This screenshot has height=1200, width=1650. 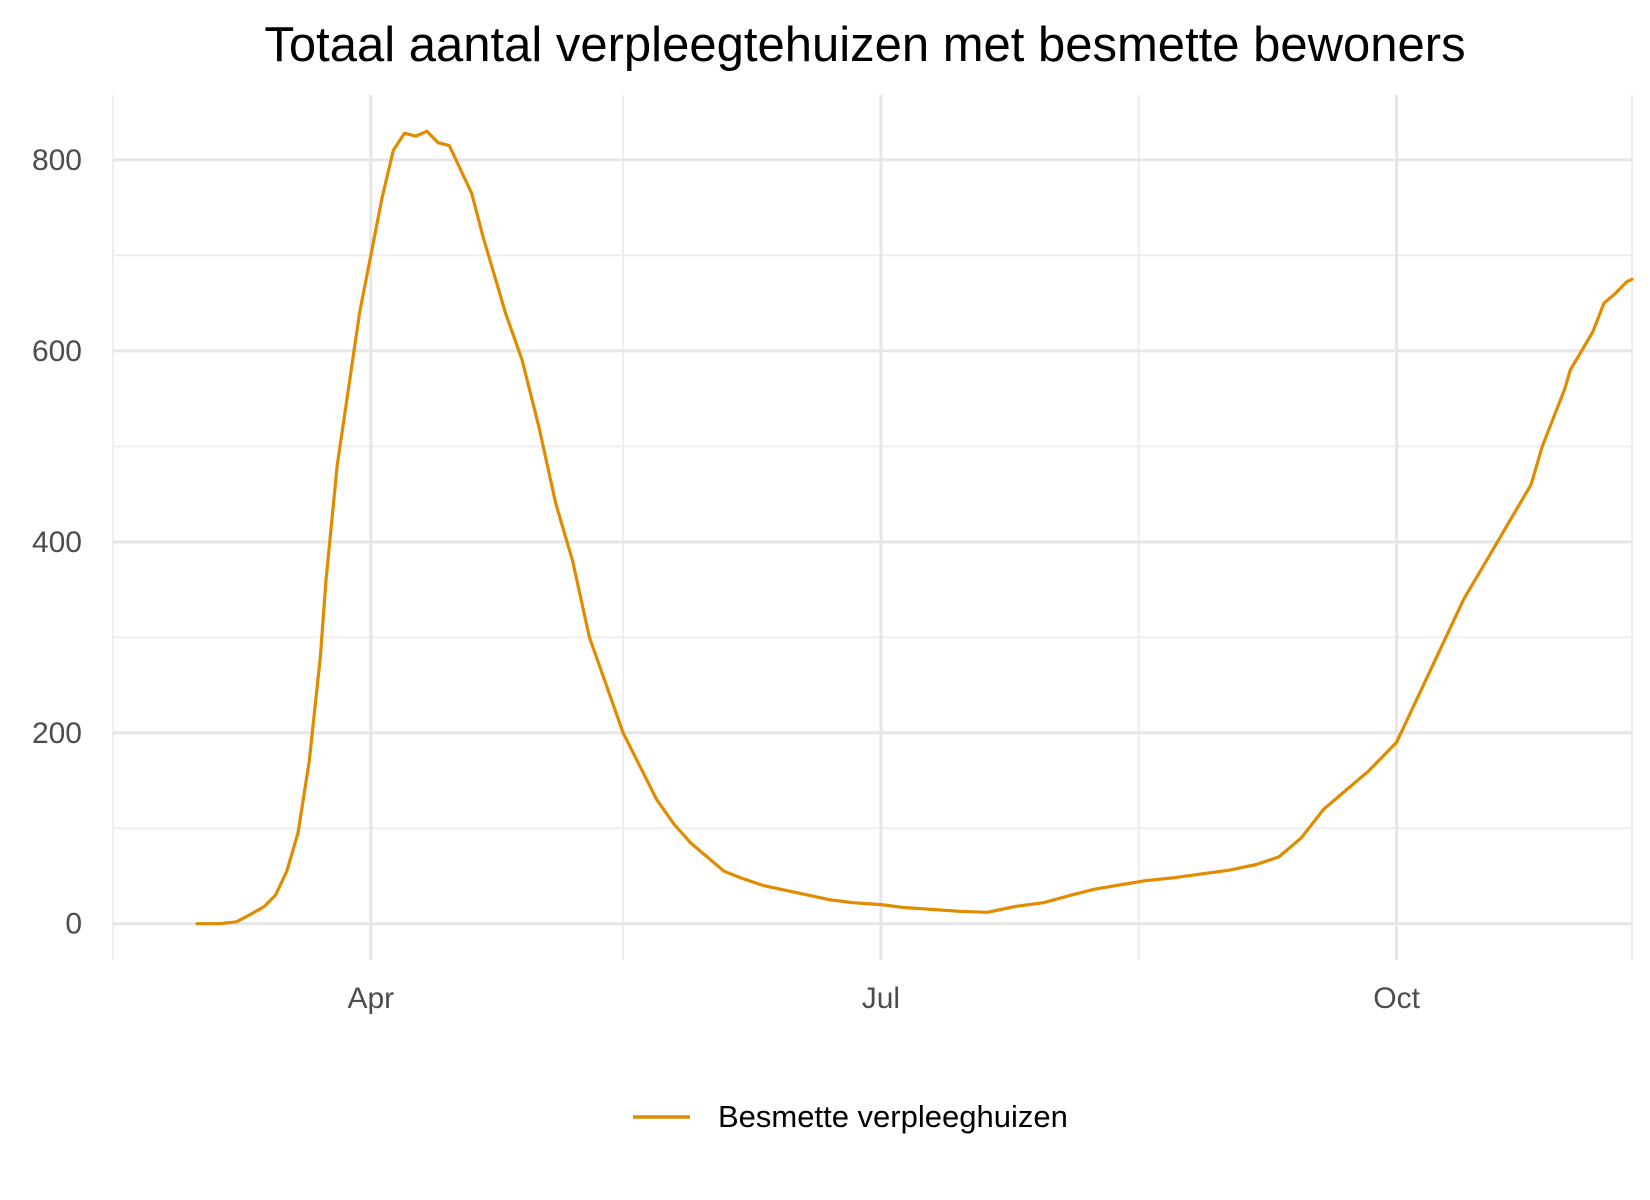 I want to click on legend: Besmette verpleeghuizen, so click(x=850, y=1116).